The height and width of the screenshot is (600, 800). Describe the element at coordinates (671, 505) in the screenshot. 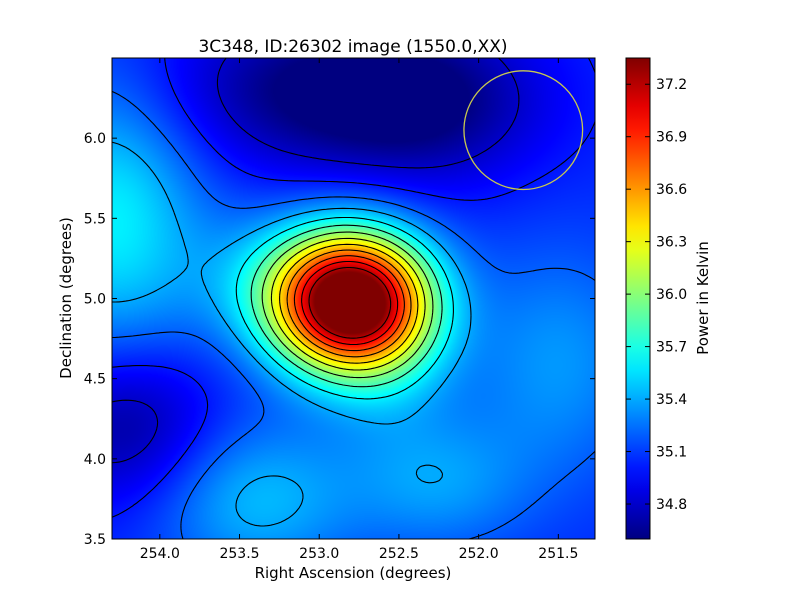

I see `colorbar-tick-label: 34.8` at that location.